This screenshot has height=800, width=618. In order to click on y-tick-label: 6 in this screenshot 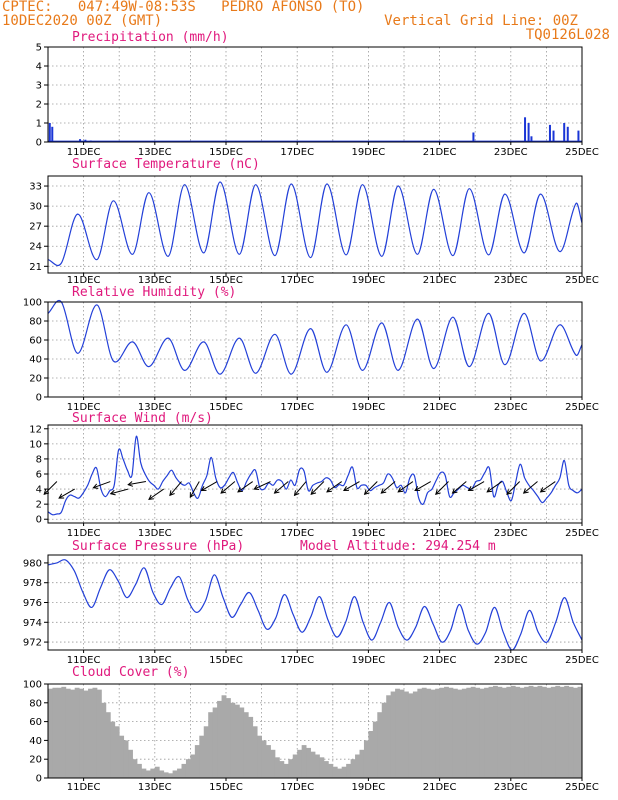, I will do `click(39, 475)`.